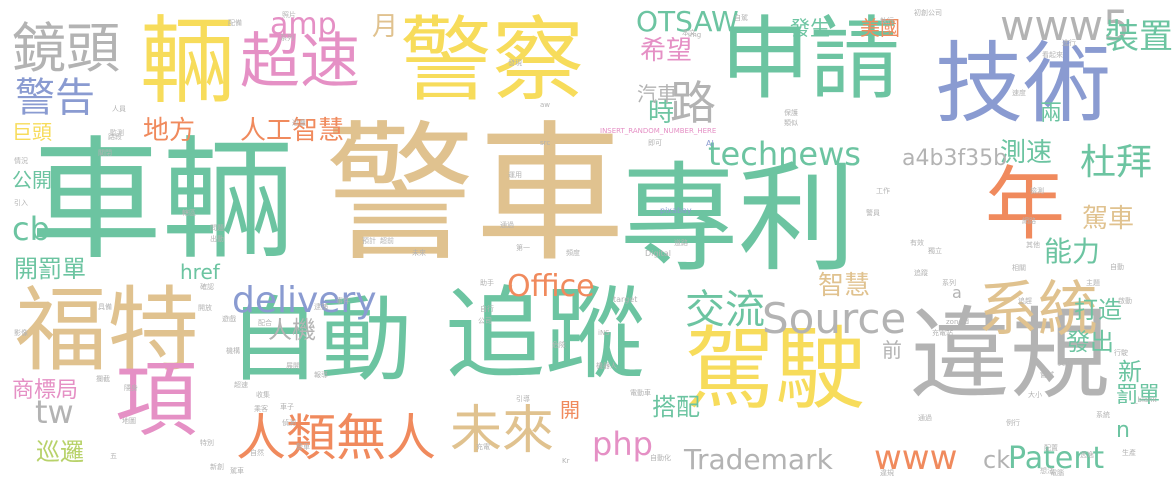  Describe the element at coordinates (287, 407) in the screenshot. I see `word: 車子` at that location.